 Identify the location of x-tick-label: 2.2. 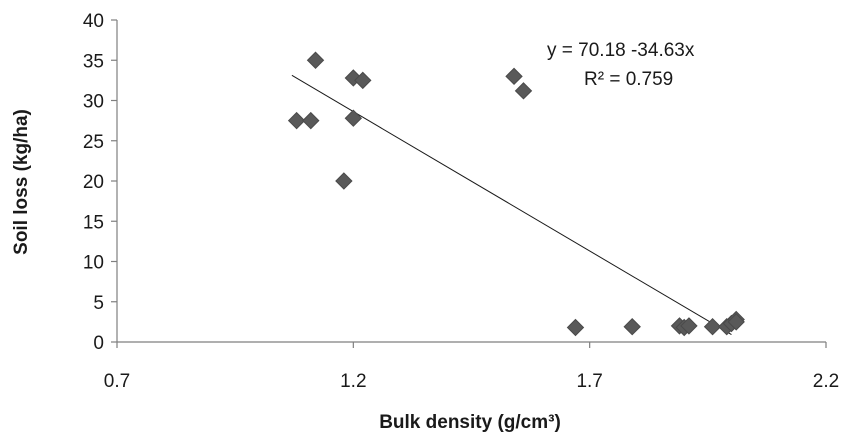
(826, 381).